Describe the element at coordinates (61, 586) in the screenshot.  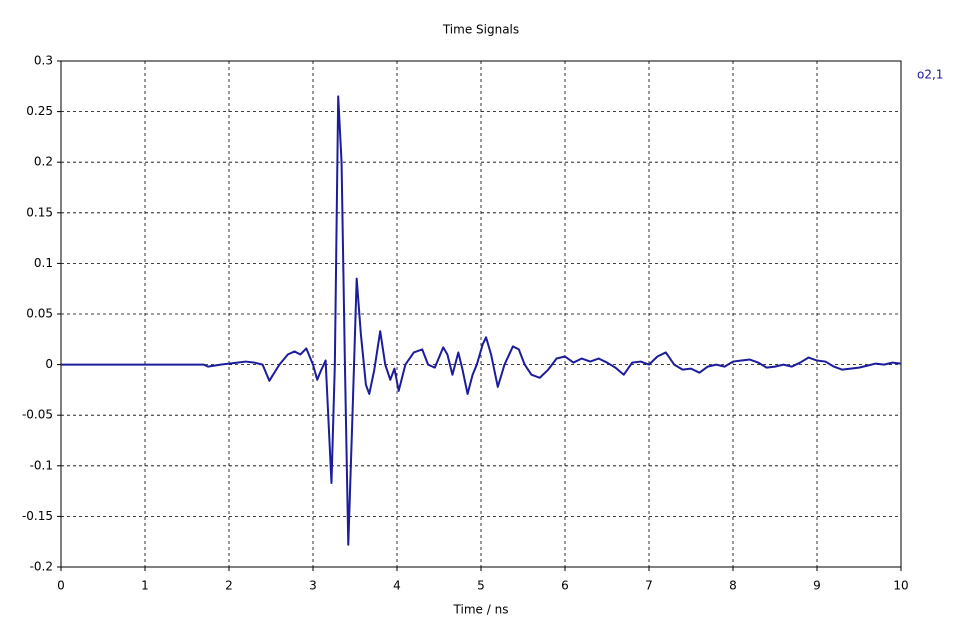
I see `x-tick-label: 0` at that location.